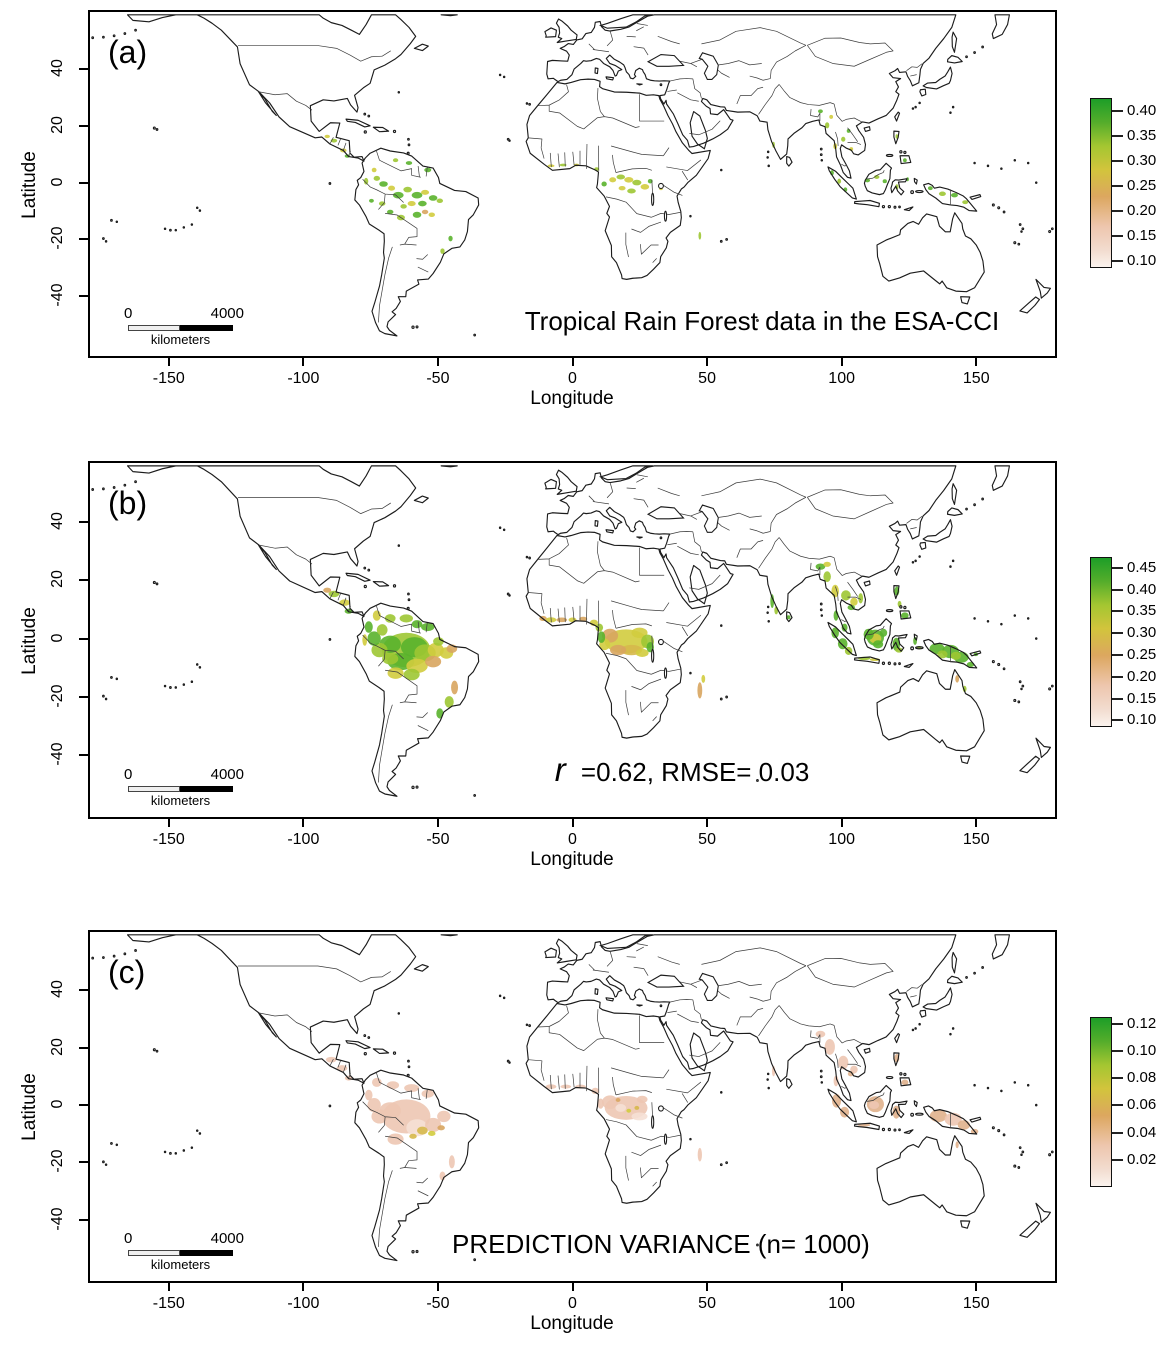  Describe the element at coordinates (661, 1244) in the screenshot. I see `map-annotation-c: PREDICTION VARIANCE (n= 1000)` at that location.